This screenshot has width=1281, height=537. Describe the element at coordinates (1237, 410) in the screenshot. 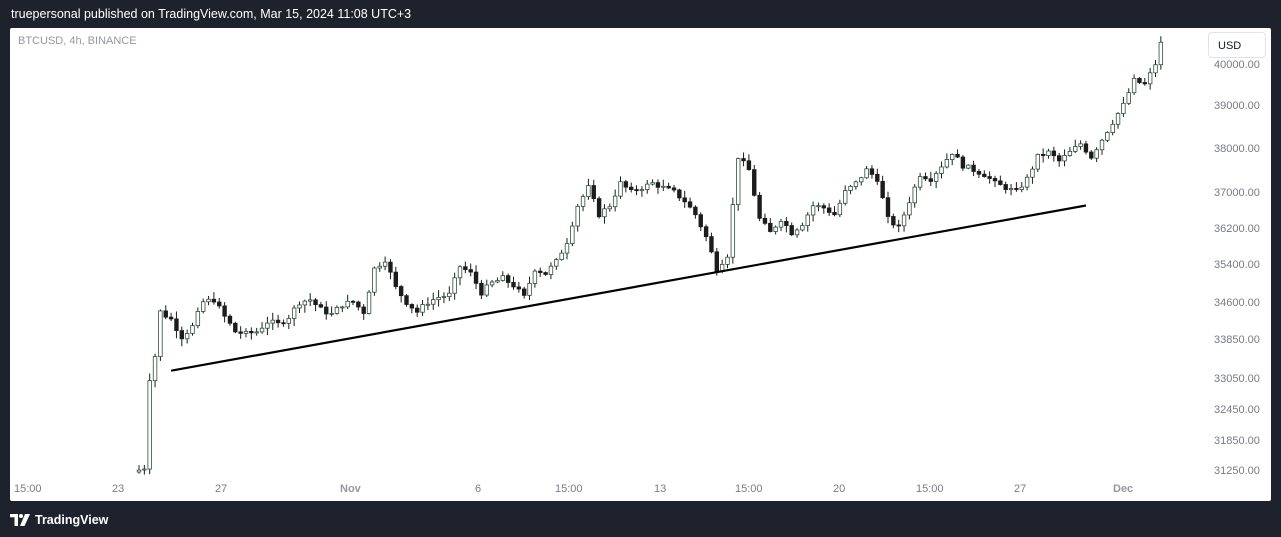

I see `y-tick-label: 32450.00` at that location.